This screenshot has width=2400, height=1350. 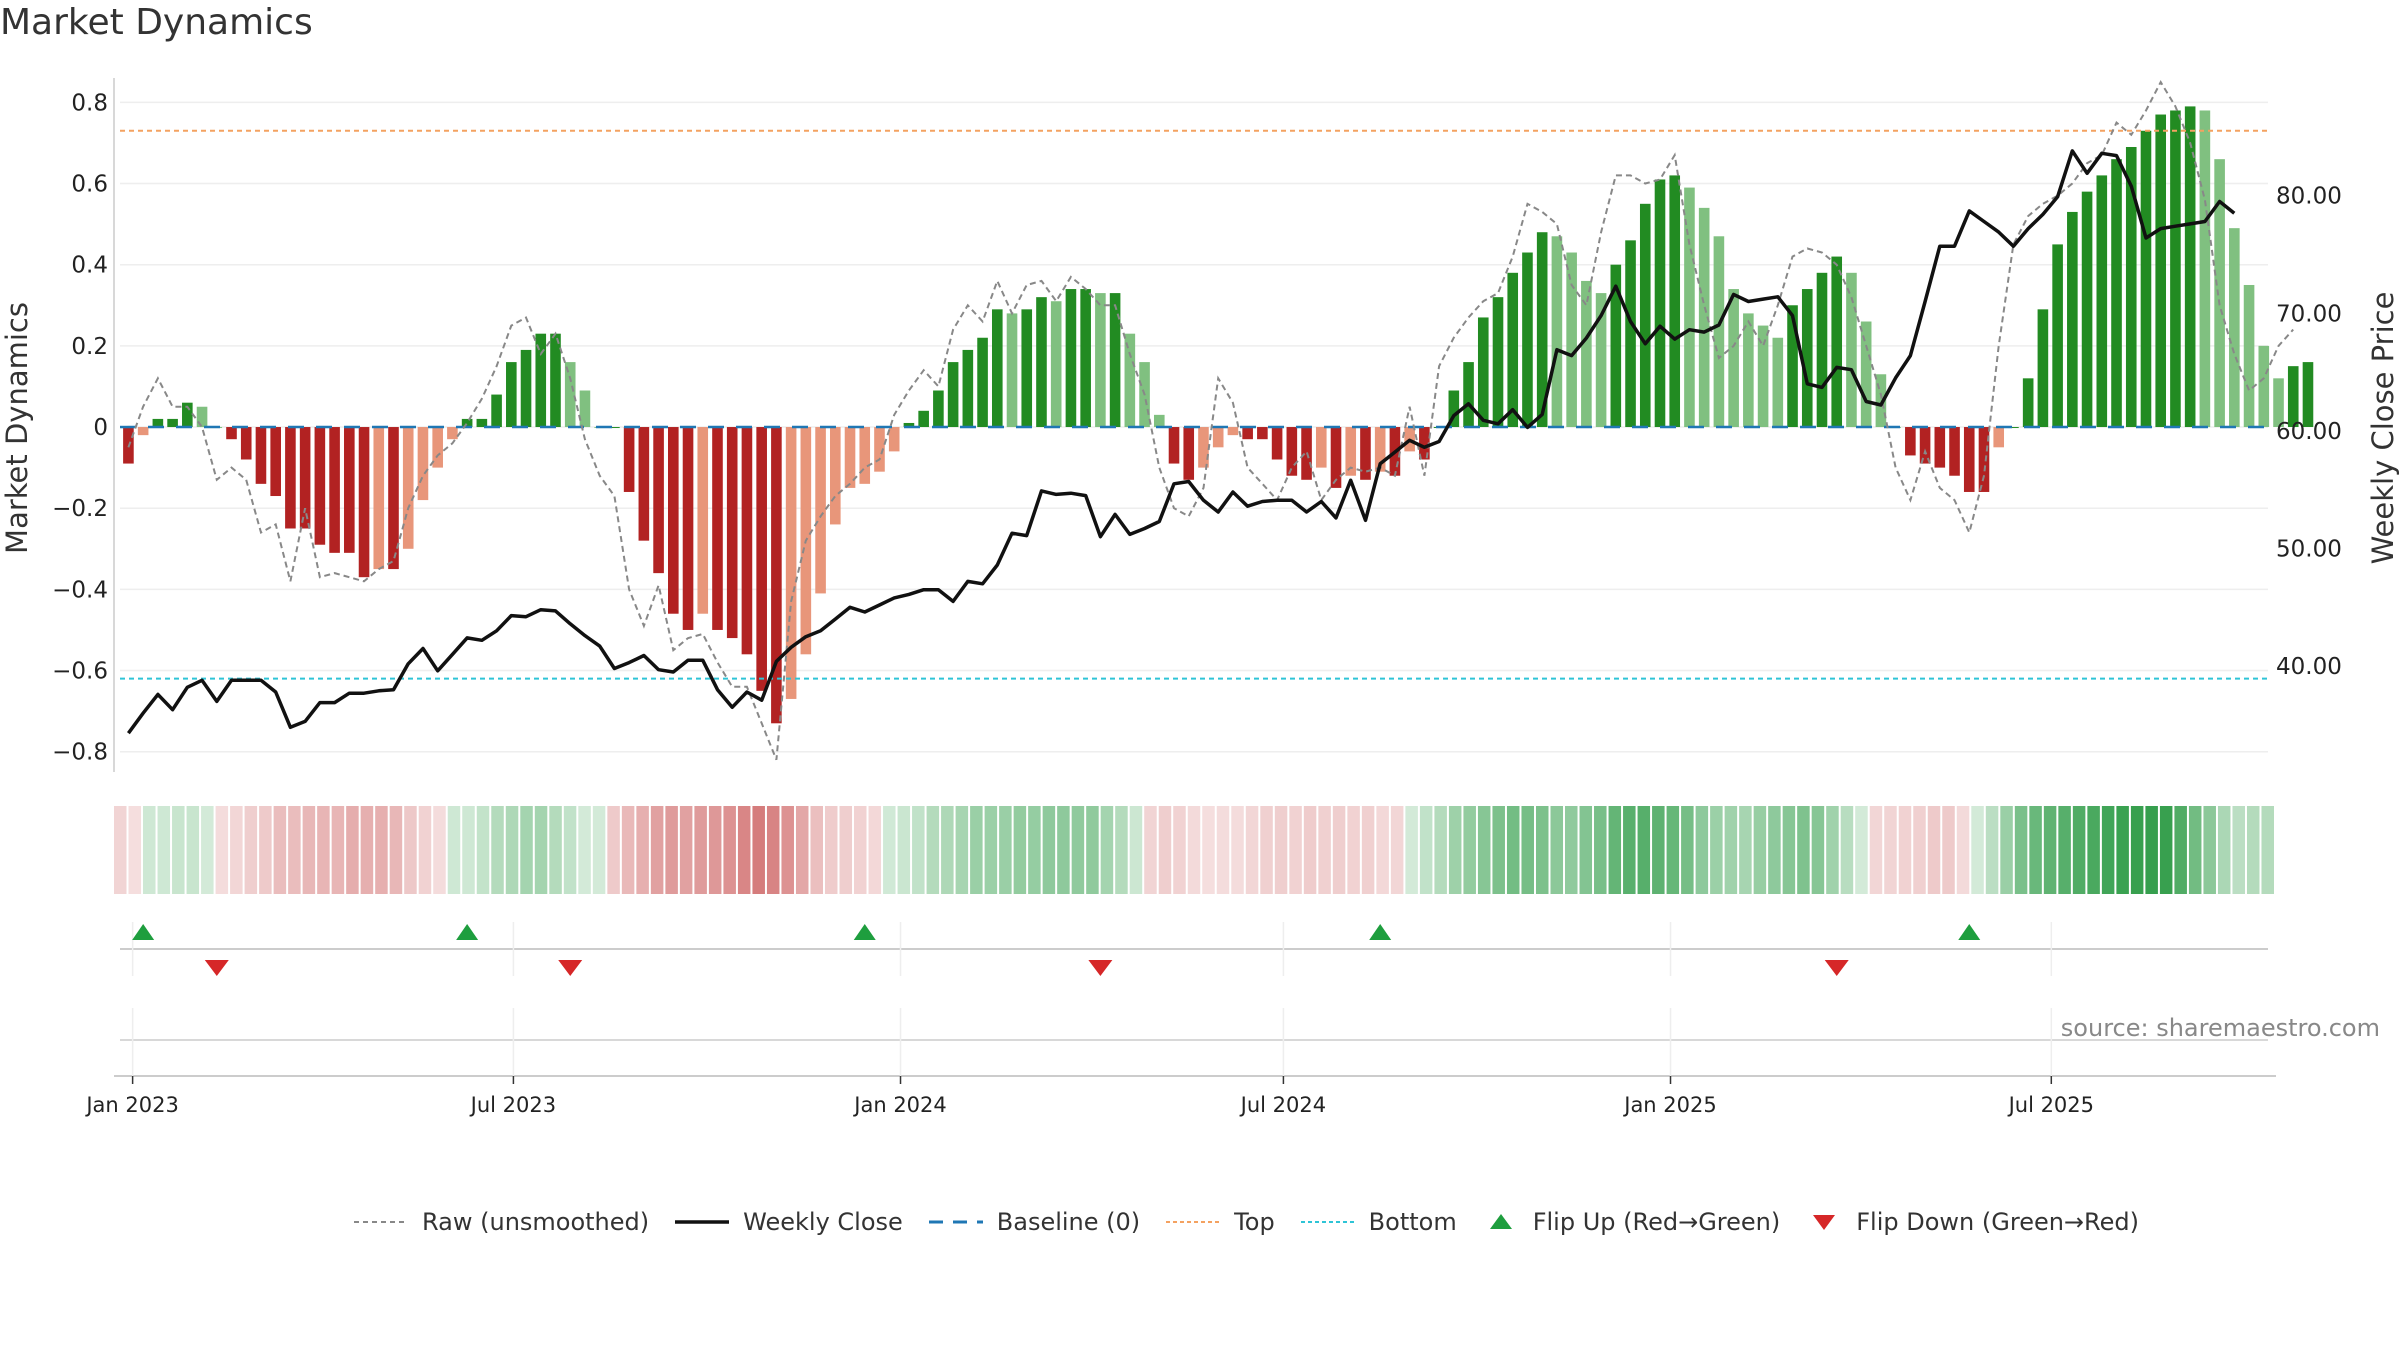 What do you see at coordinates (80, 509) in the screenshot?
I see `y-left-tick-label: −0.2` at bounding box center [80, 509].